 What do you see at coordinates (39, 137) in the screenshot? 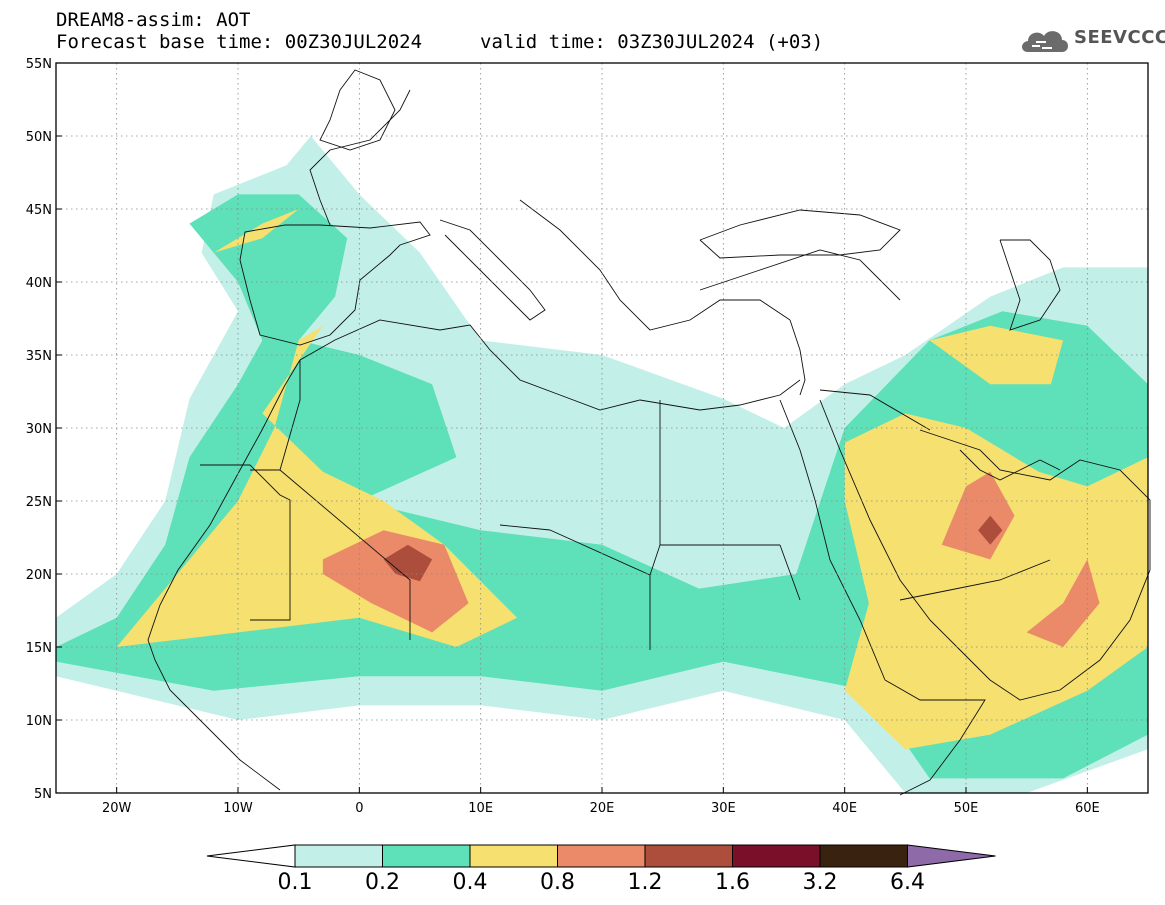
I see `lat-tick-label: 50N` at bounding box center [39, 137].